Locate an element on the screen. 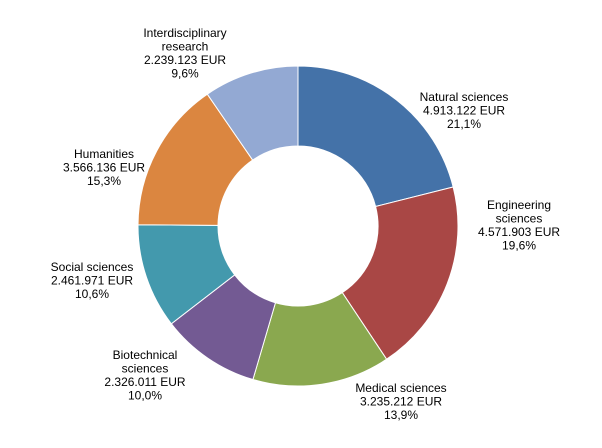  label-biotechnical-sciences-amount: 2.326.011 EUR is located at coordinates (144, 382).